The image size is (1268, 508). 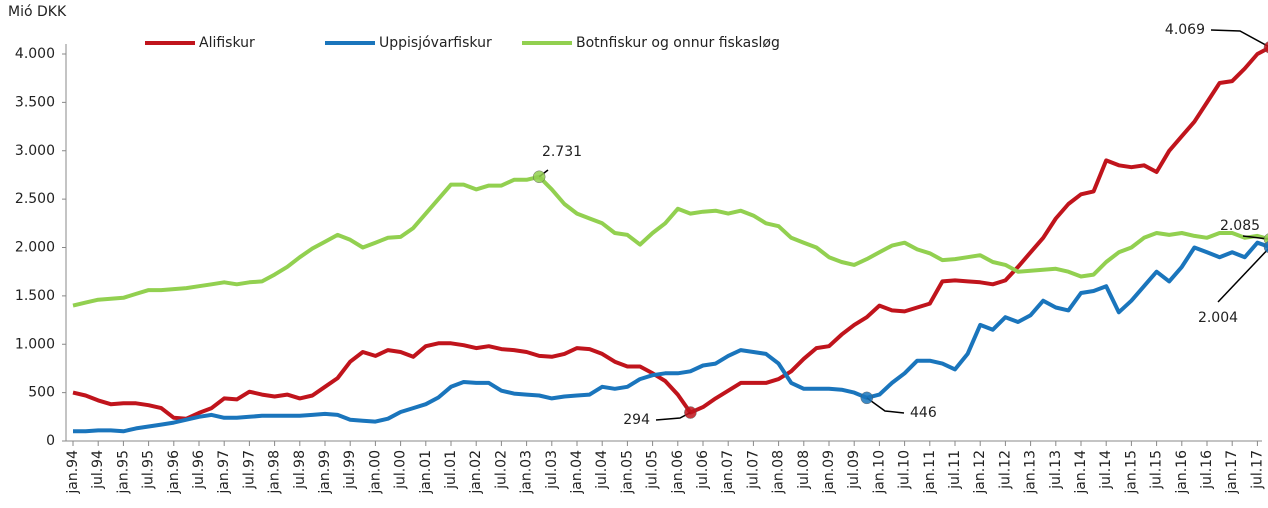 I want to click on x-tick-label: jul.95, so click(x=149, y=470).